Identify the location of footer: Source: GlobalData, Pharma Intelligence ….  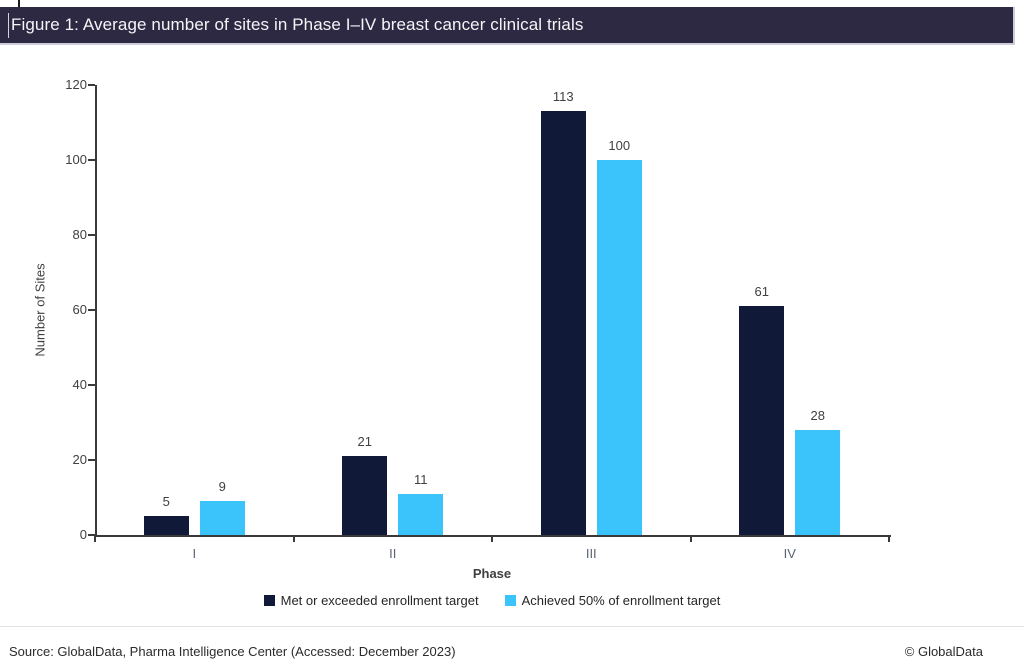
(512, 654).